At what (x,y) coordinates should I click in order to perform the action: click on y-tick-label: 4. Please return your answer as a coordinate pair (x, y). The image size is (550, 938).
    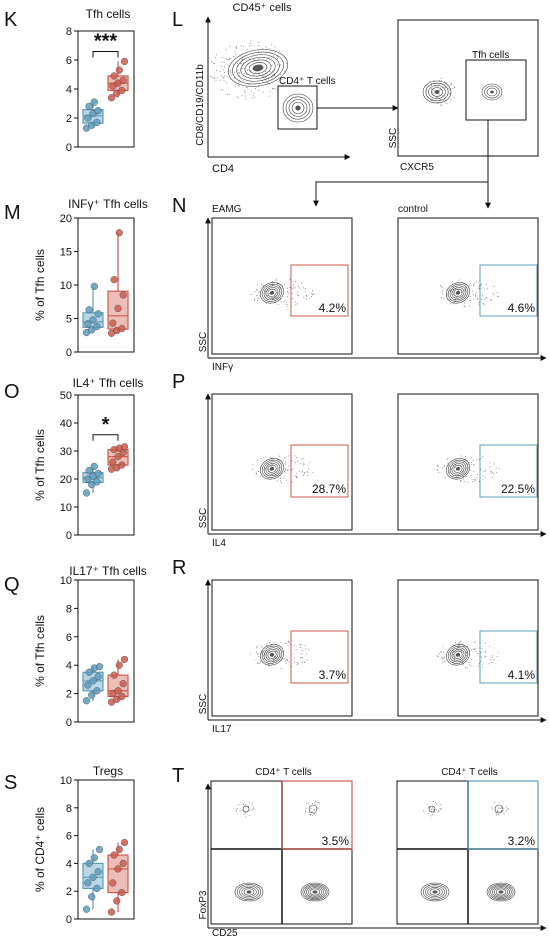
    Looking at the image, I should click on (69, 864).